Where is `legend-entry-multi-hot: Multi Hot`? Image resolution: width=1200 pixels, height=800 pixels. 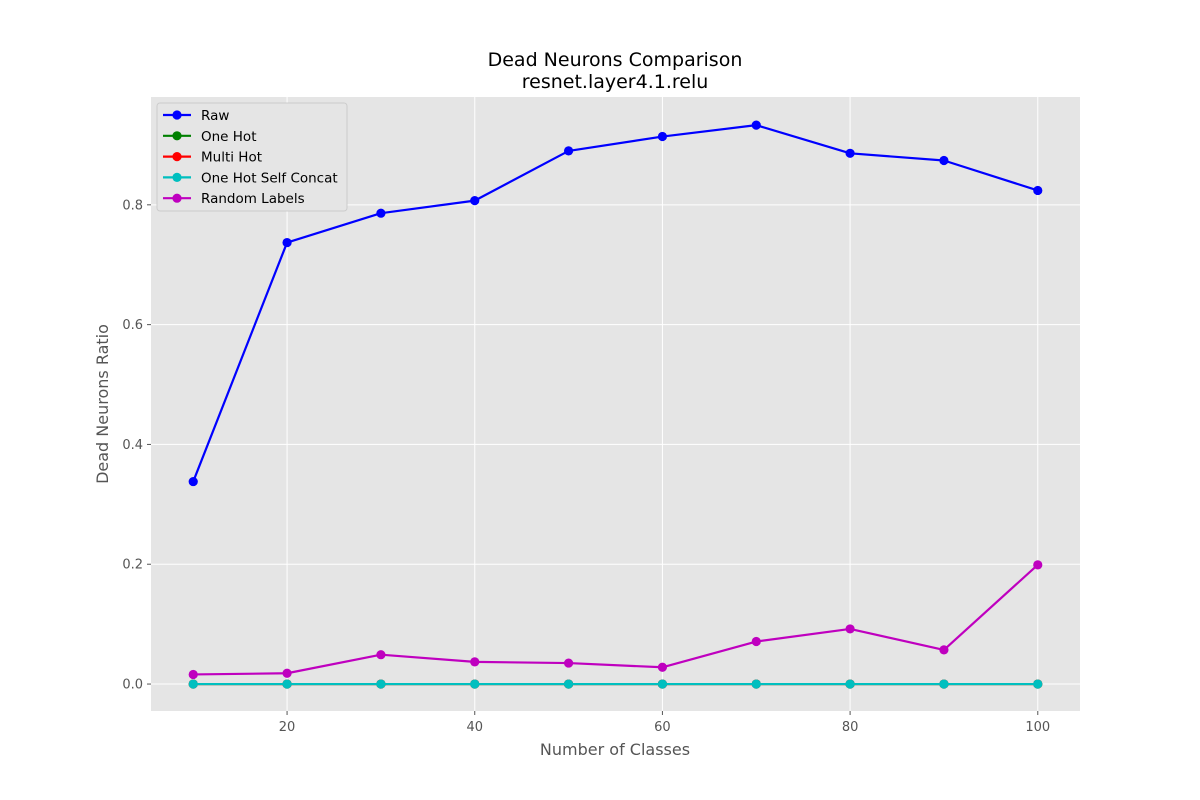 legend-entry-multi-hot: Multi Hot is located at coordinates (212, 158).